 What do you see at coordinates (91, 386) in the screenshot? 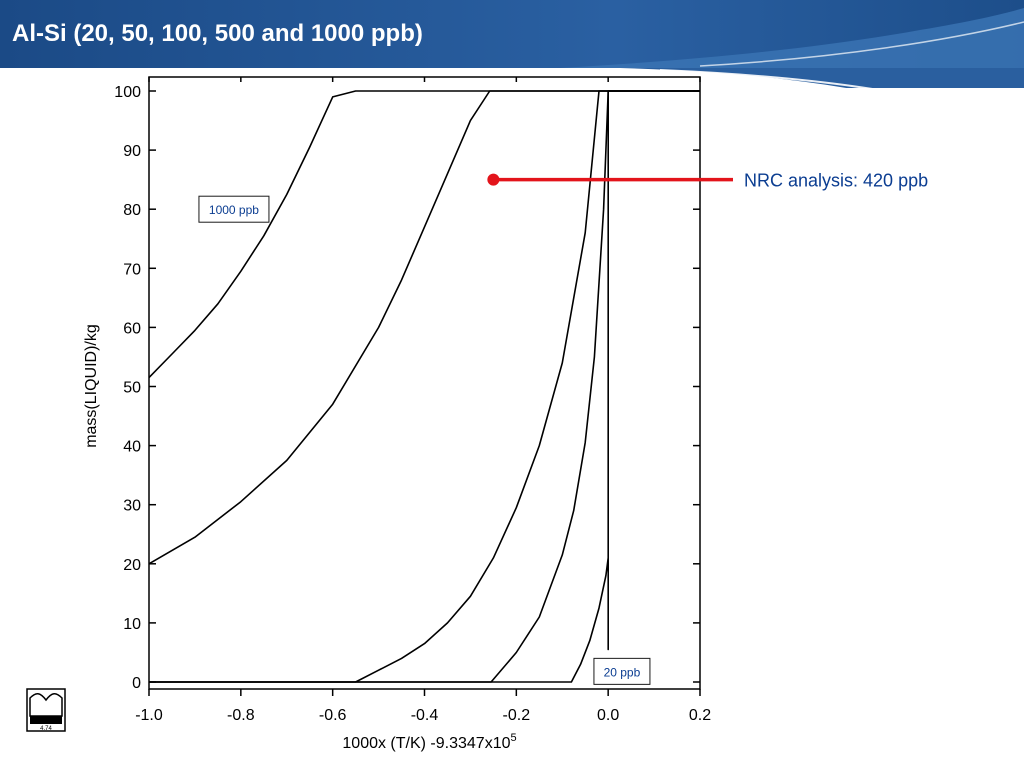
I see `y-axis-label: mass(LIQUID)/kg` at bounding box center [91, 386].